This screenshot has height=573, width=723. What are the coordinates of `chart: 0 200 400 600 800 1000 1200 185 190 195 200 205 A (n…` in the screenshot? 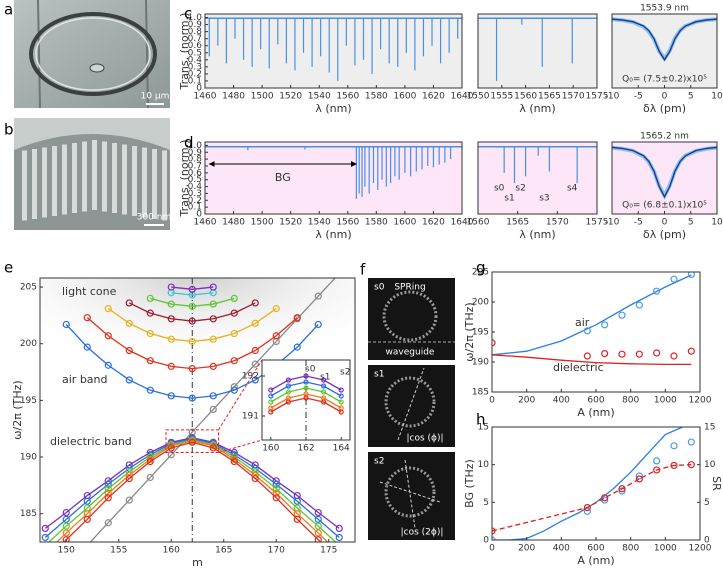 It's located at (587, 339).